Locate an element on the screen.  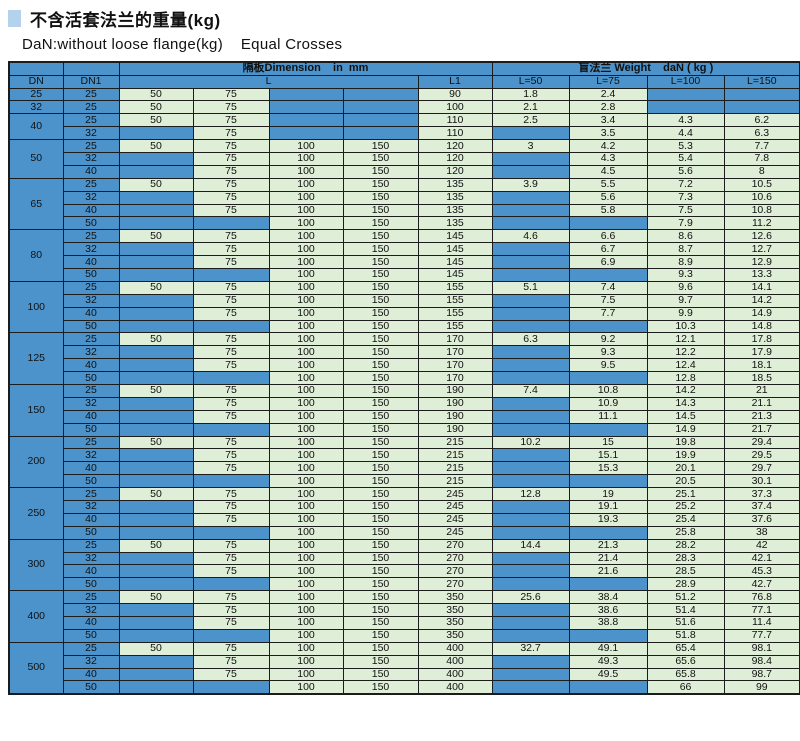
table-row: 50 25 50 75 100 150 120 3 4.2 5.3 7.7 is located at coordinates (404, 159).